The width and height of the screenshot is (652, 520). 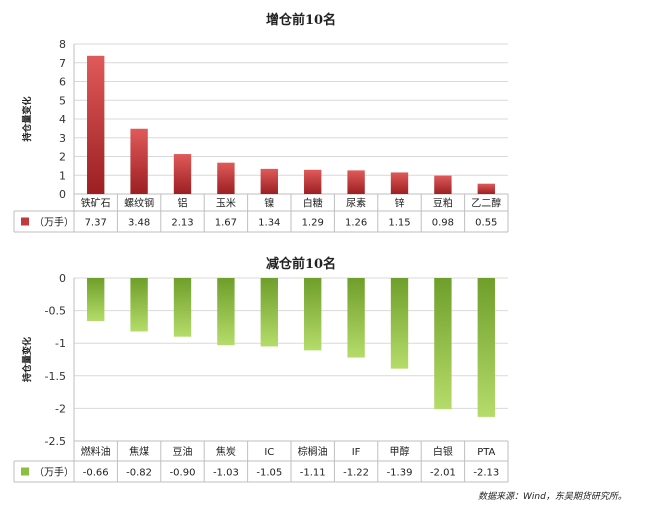 I want to click on source-note: 数据来源：Wind，东吴期货研究所。, so click(x=552, y=496).